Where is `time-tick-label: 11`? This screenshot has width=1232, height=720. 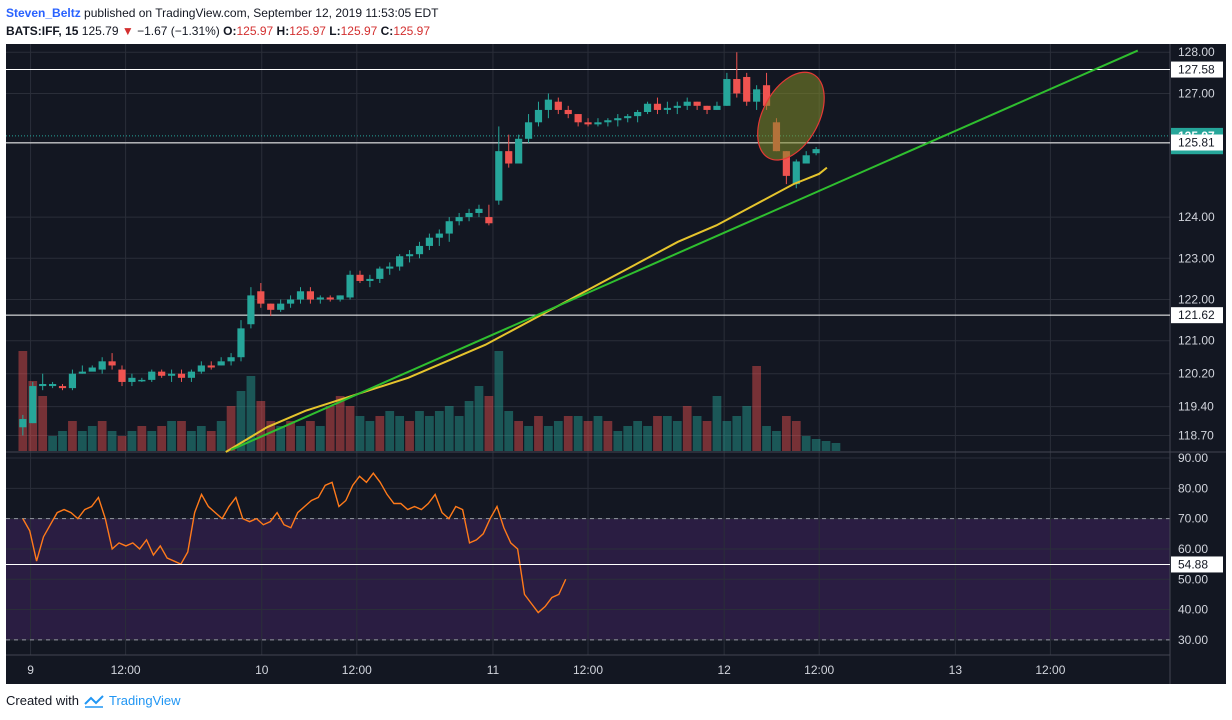
time-tick-label: 11 is located at coordinates (493, 670).